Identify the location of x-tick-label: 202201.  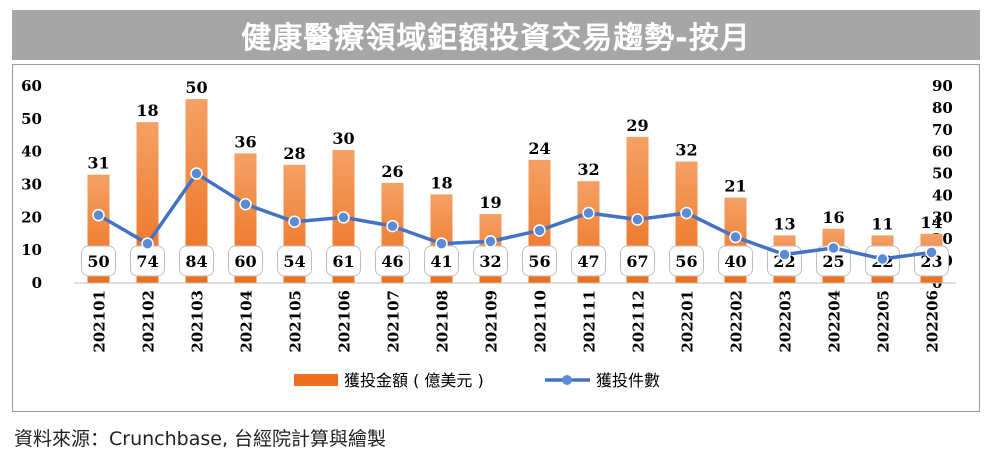
(688, 321).